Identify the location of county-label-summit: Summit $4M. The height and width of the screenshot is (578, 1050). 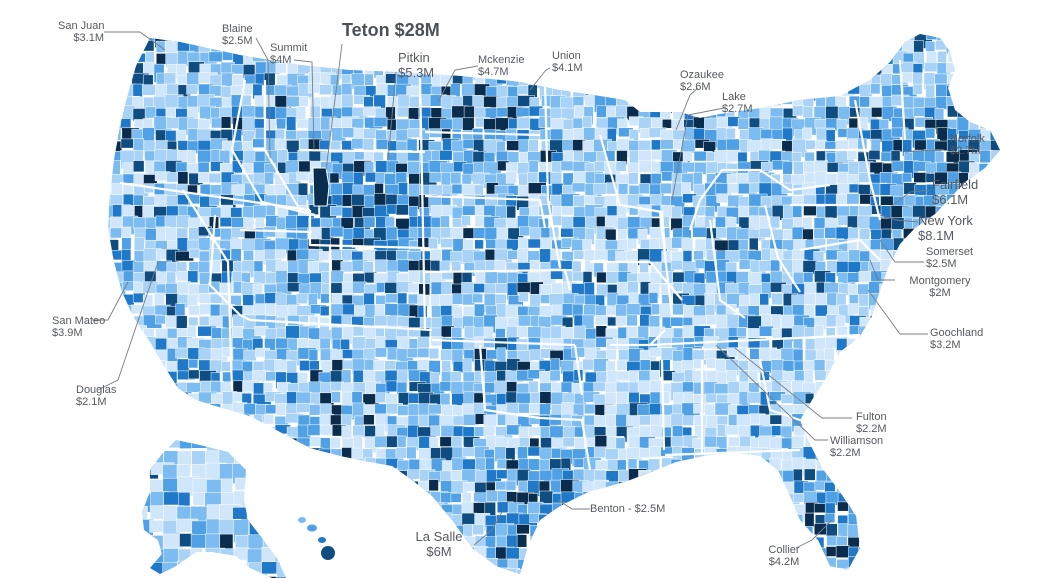
(288, 54).